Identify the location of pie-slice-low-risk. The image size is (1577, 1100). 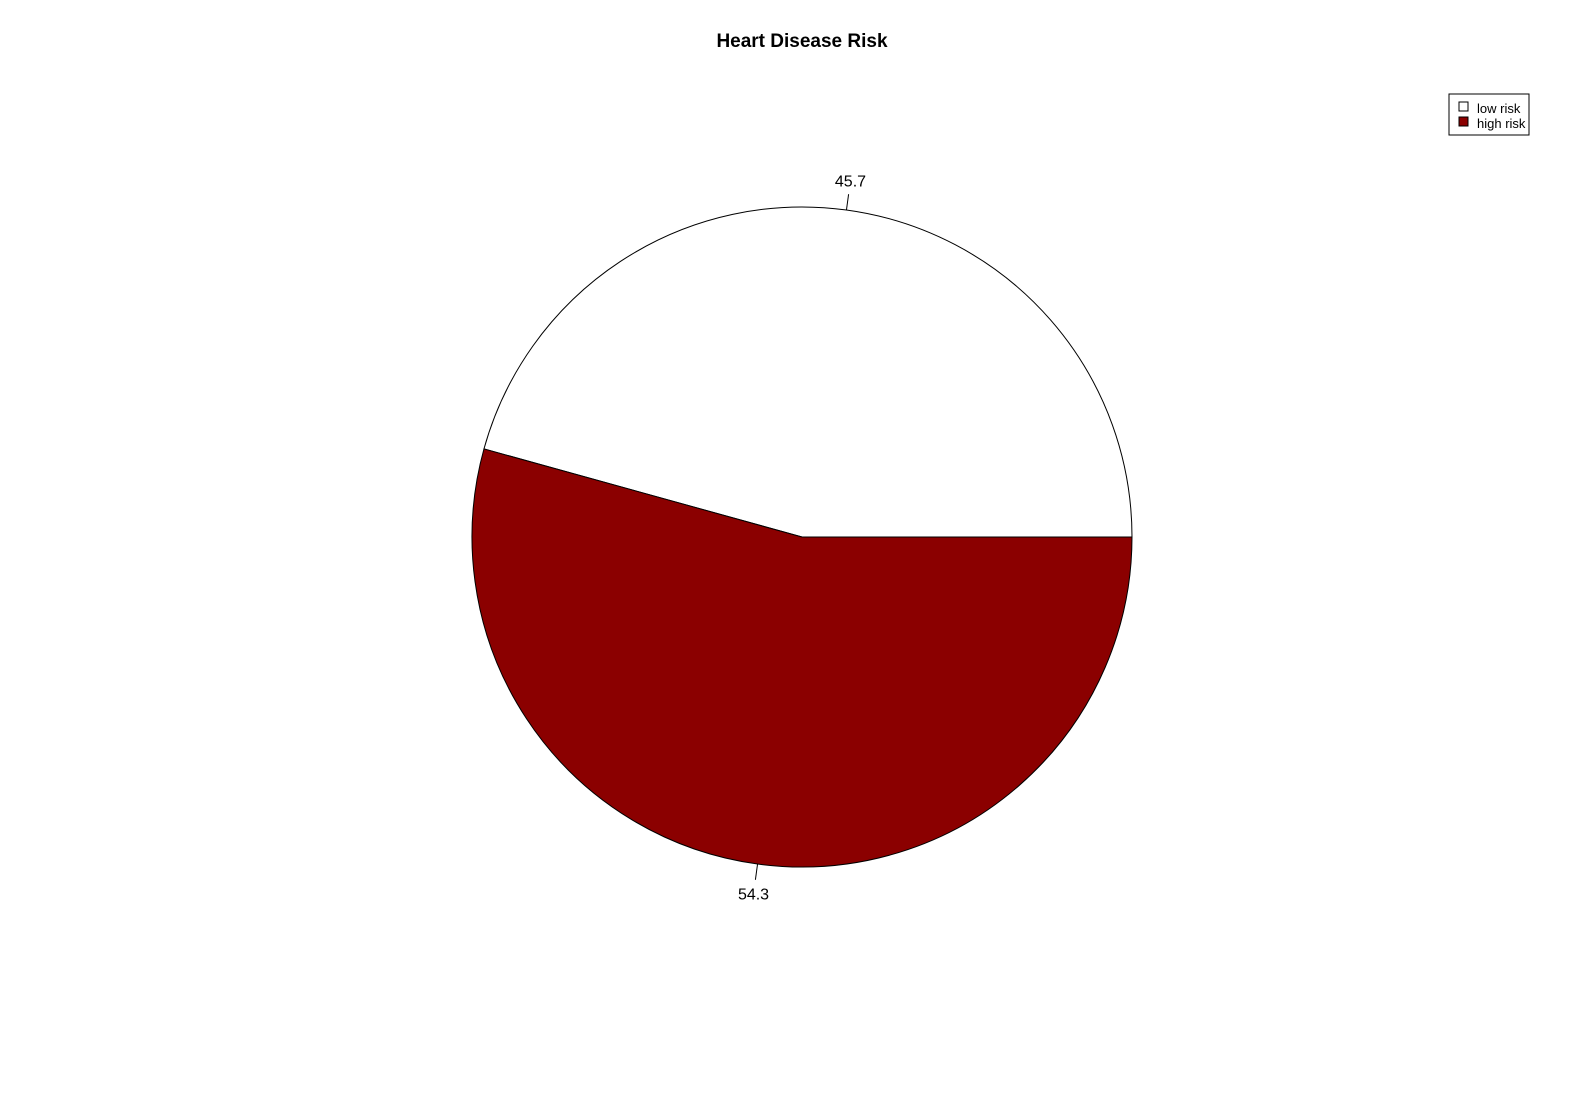
(808, 372).